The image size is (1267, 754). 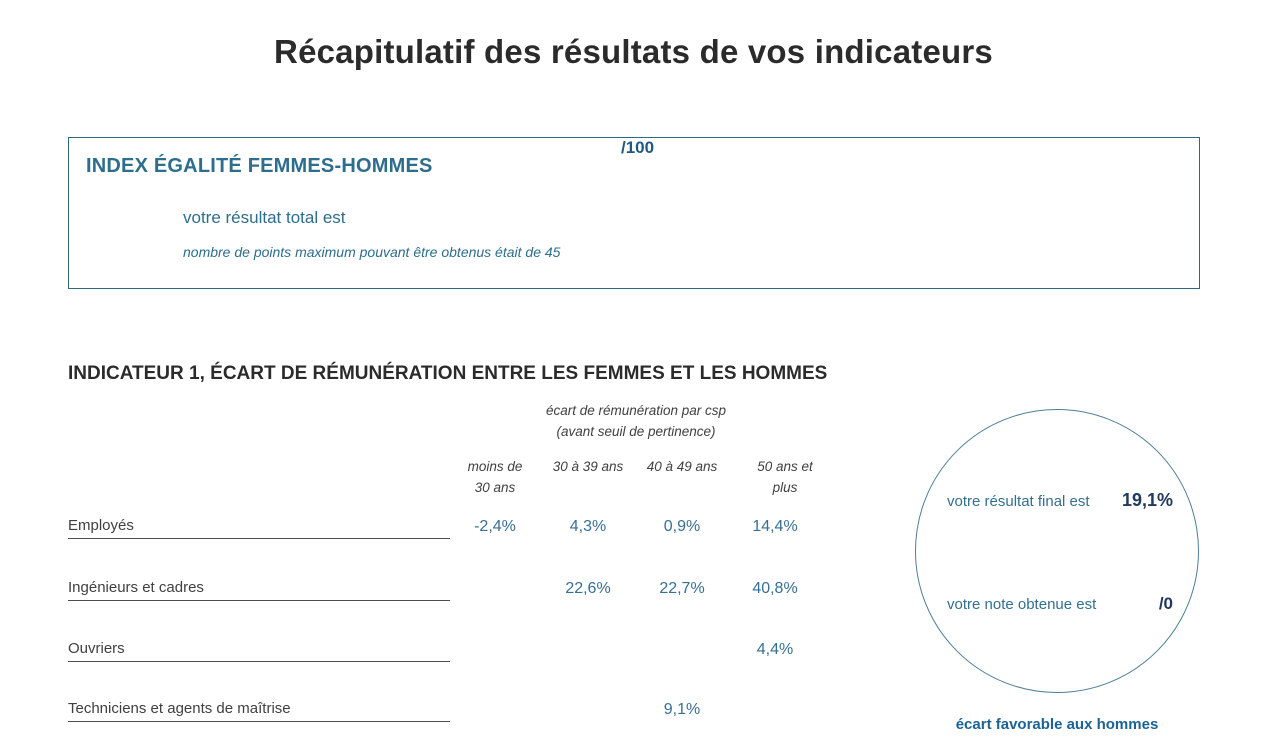 I want to click on note-obtained-row: votre note obtenue est /0, so click(x=1060, y=604).